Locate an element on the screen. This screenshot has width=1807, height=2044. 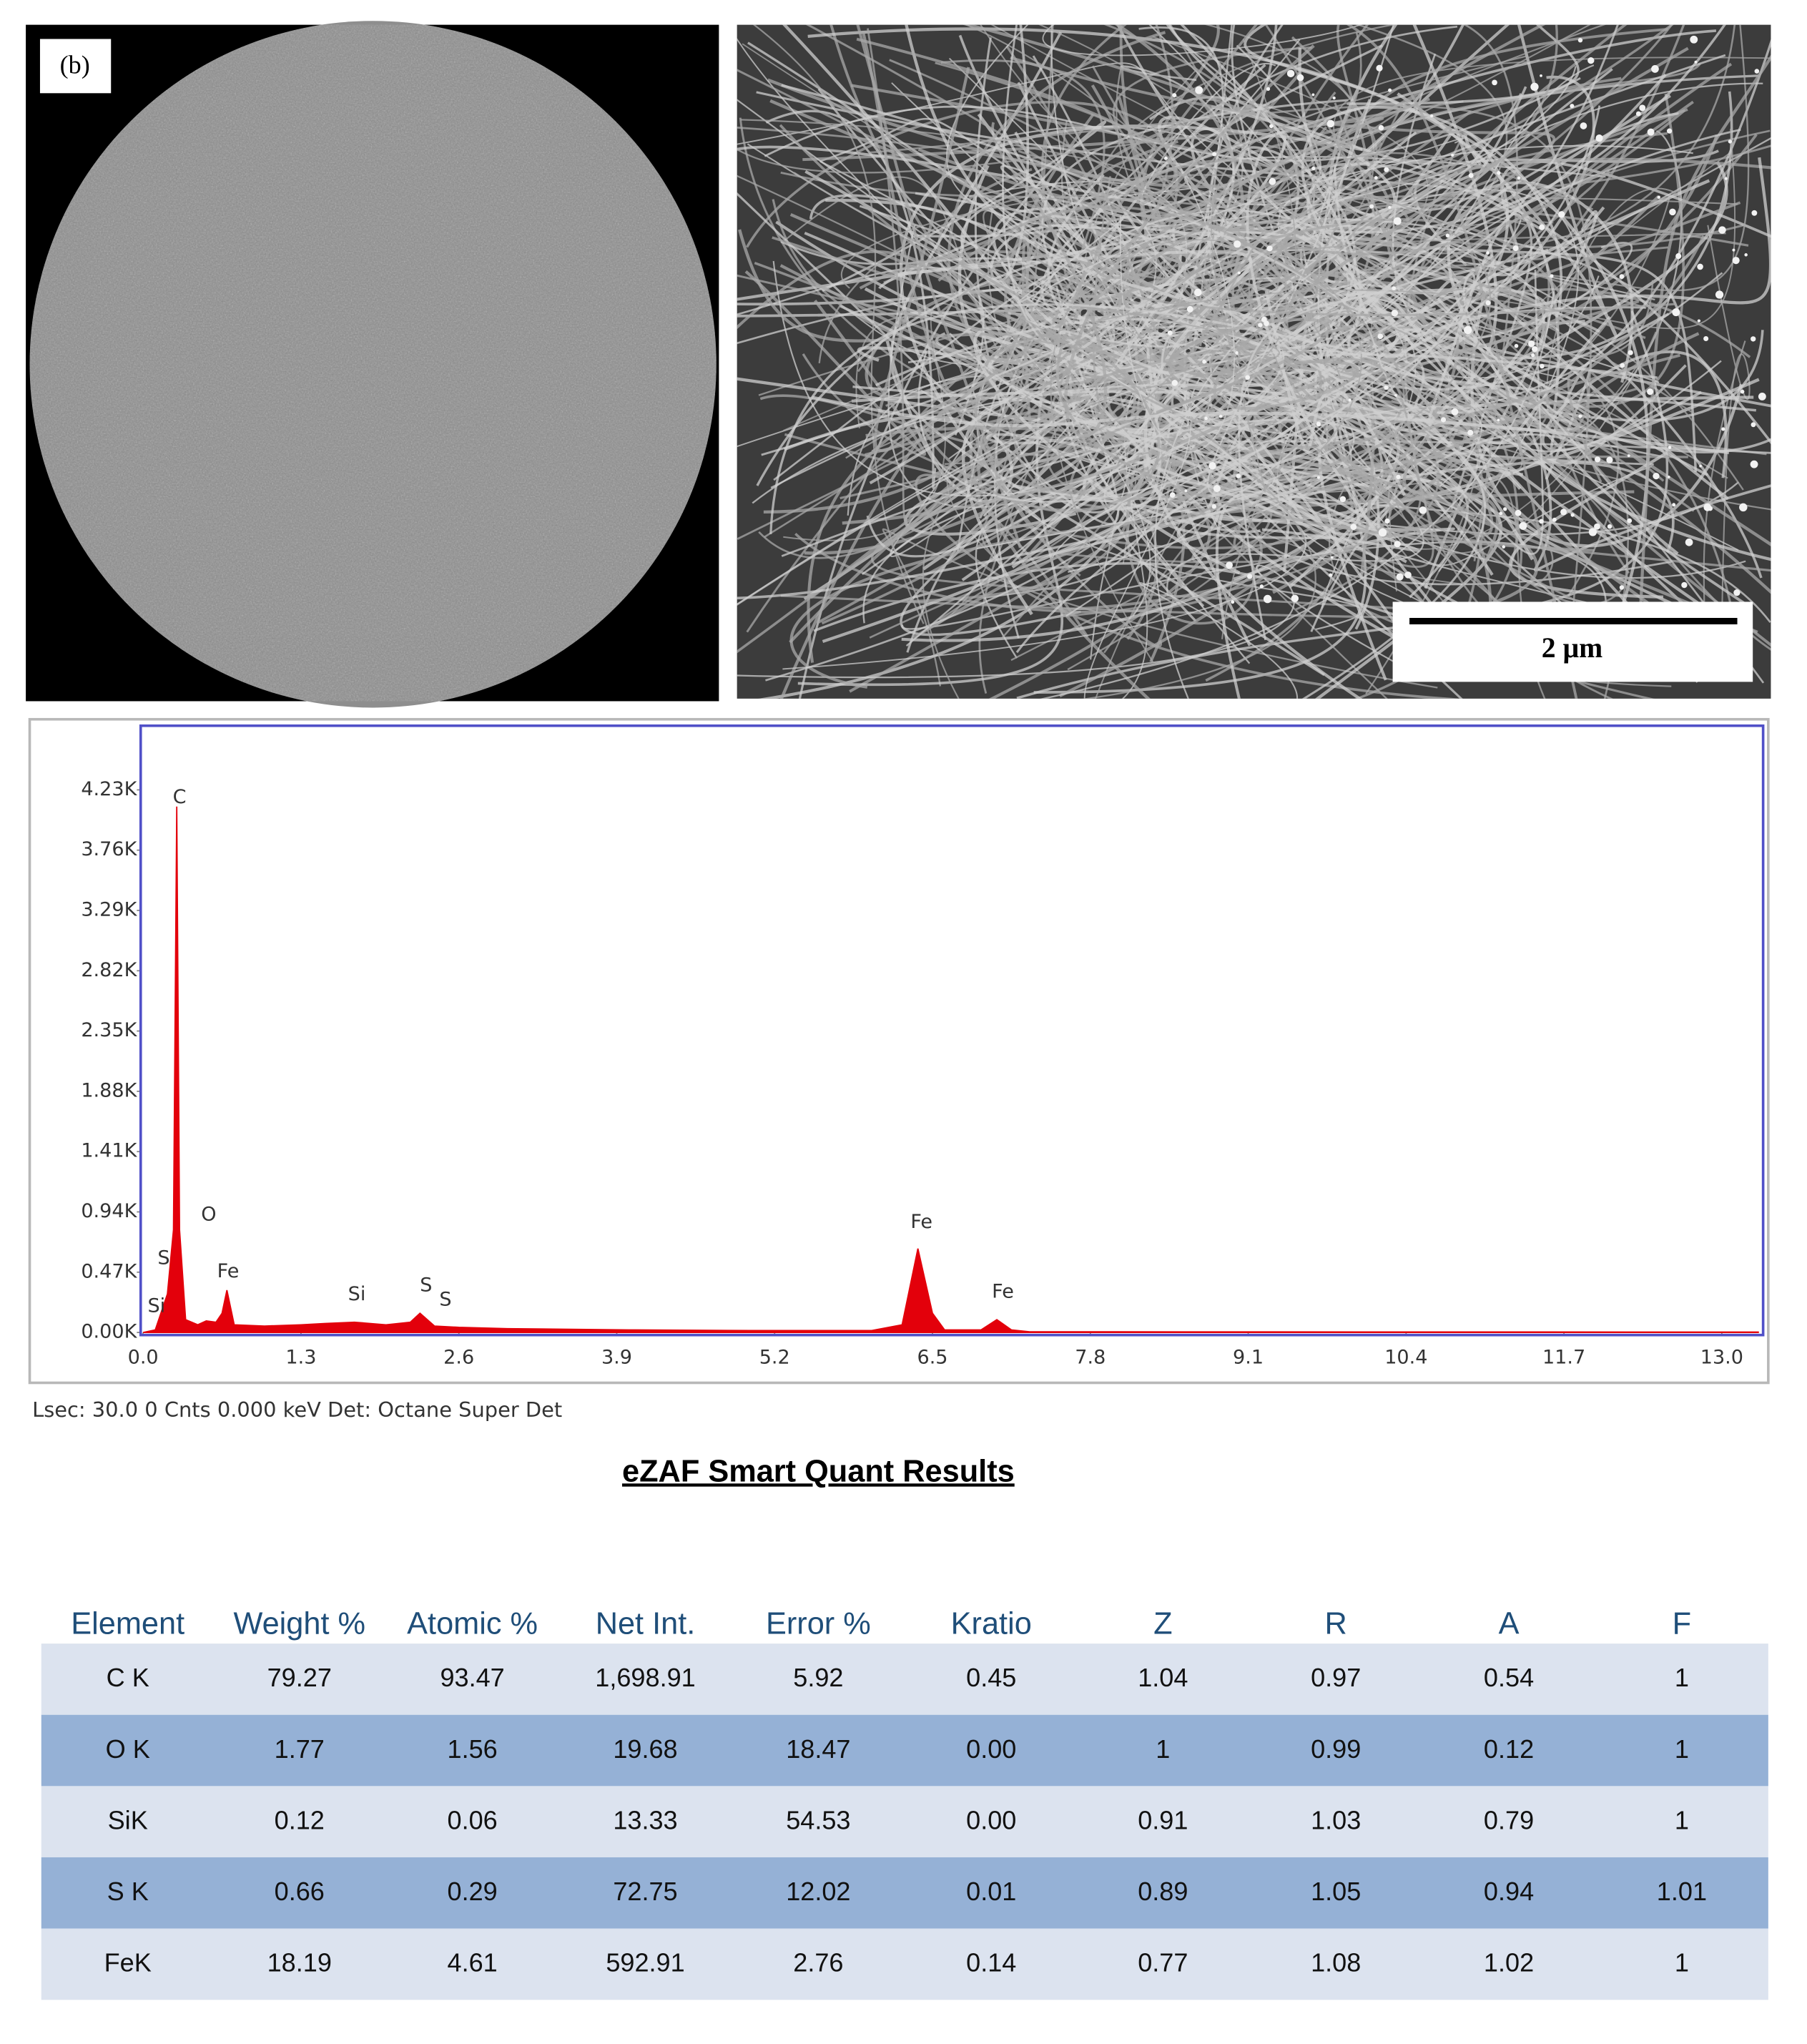
table-row is located at coordinates (904, 1750).